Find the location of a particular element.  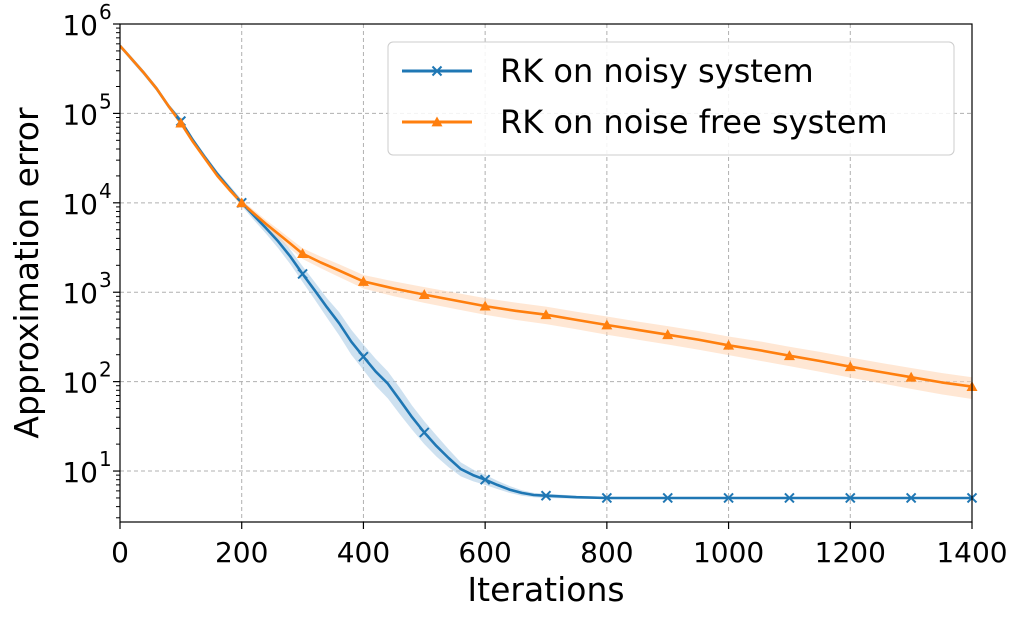

x-axis-ticks: 0 200 400 600 800 1000 1200 1400 is located at coordinates (559, 545).